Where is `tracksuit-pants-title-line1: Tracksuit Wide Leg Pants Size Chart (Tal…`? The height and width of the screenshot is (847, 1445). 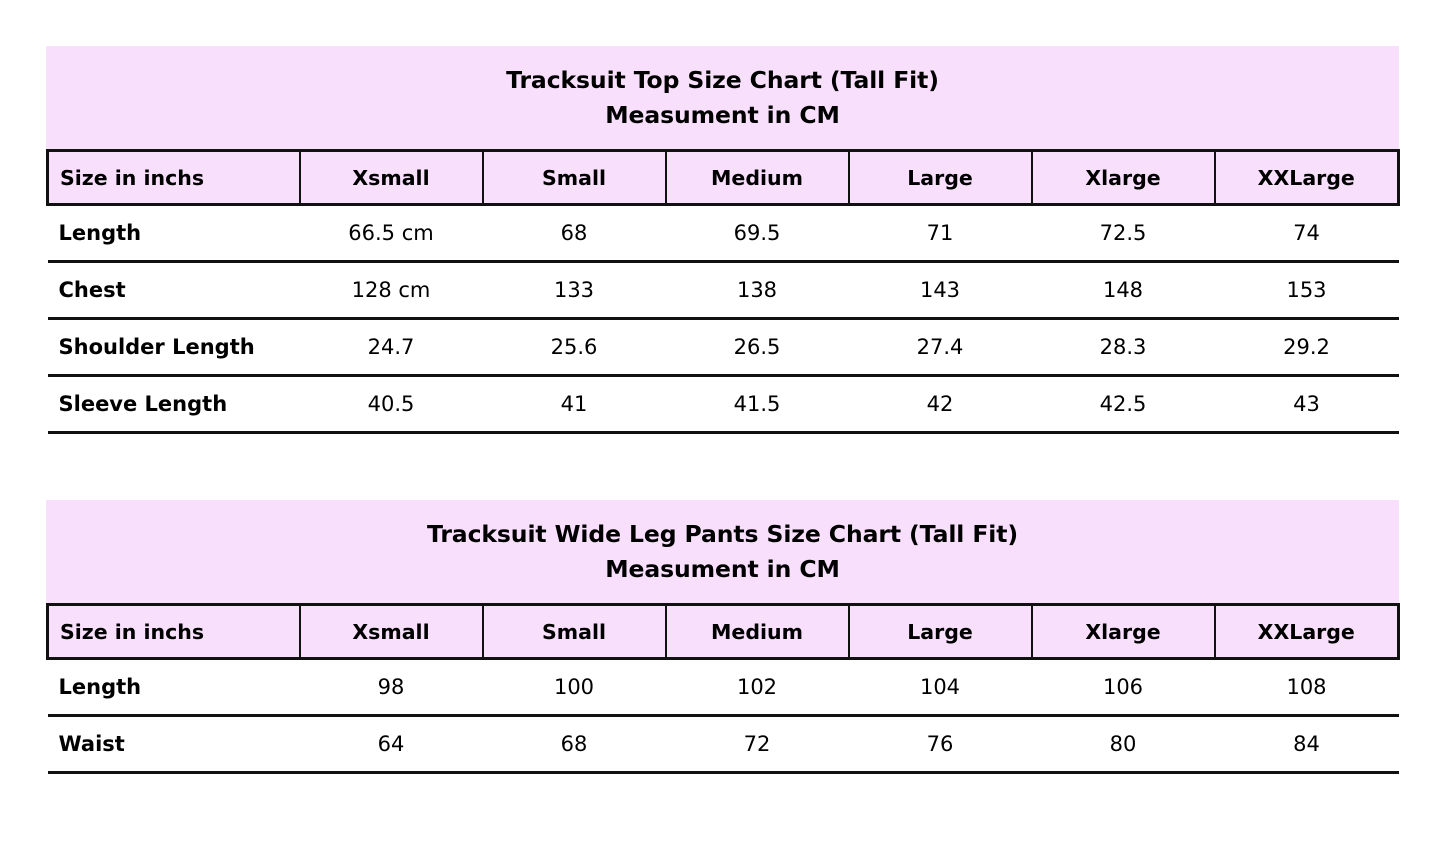
tracksuit-pants-title-line1: Tracksuit Wide Leg Pants Size Chart (Tal… is located at coordinates (722, 534).